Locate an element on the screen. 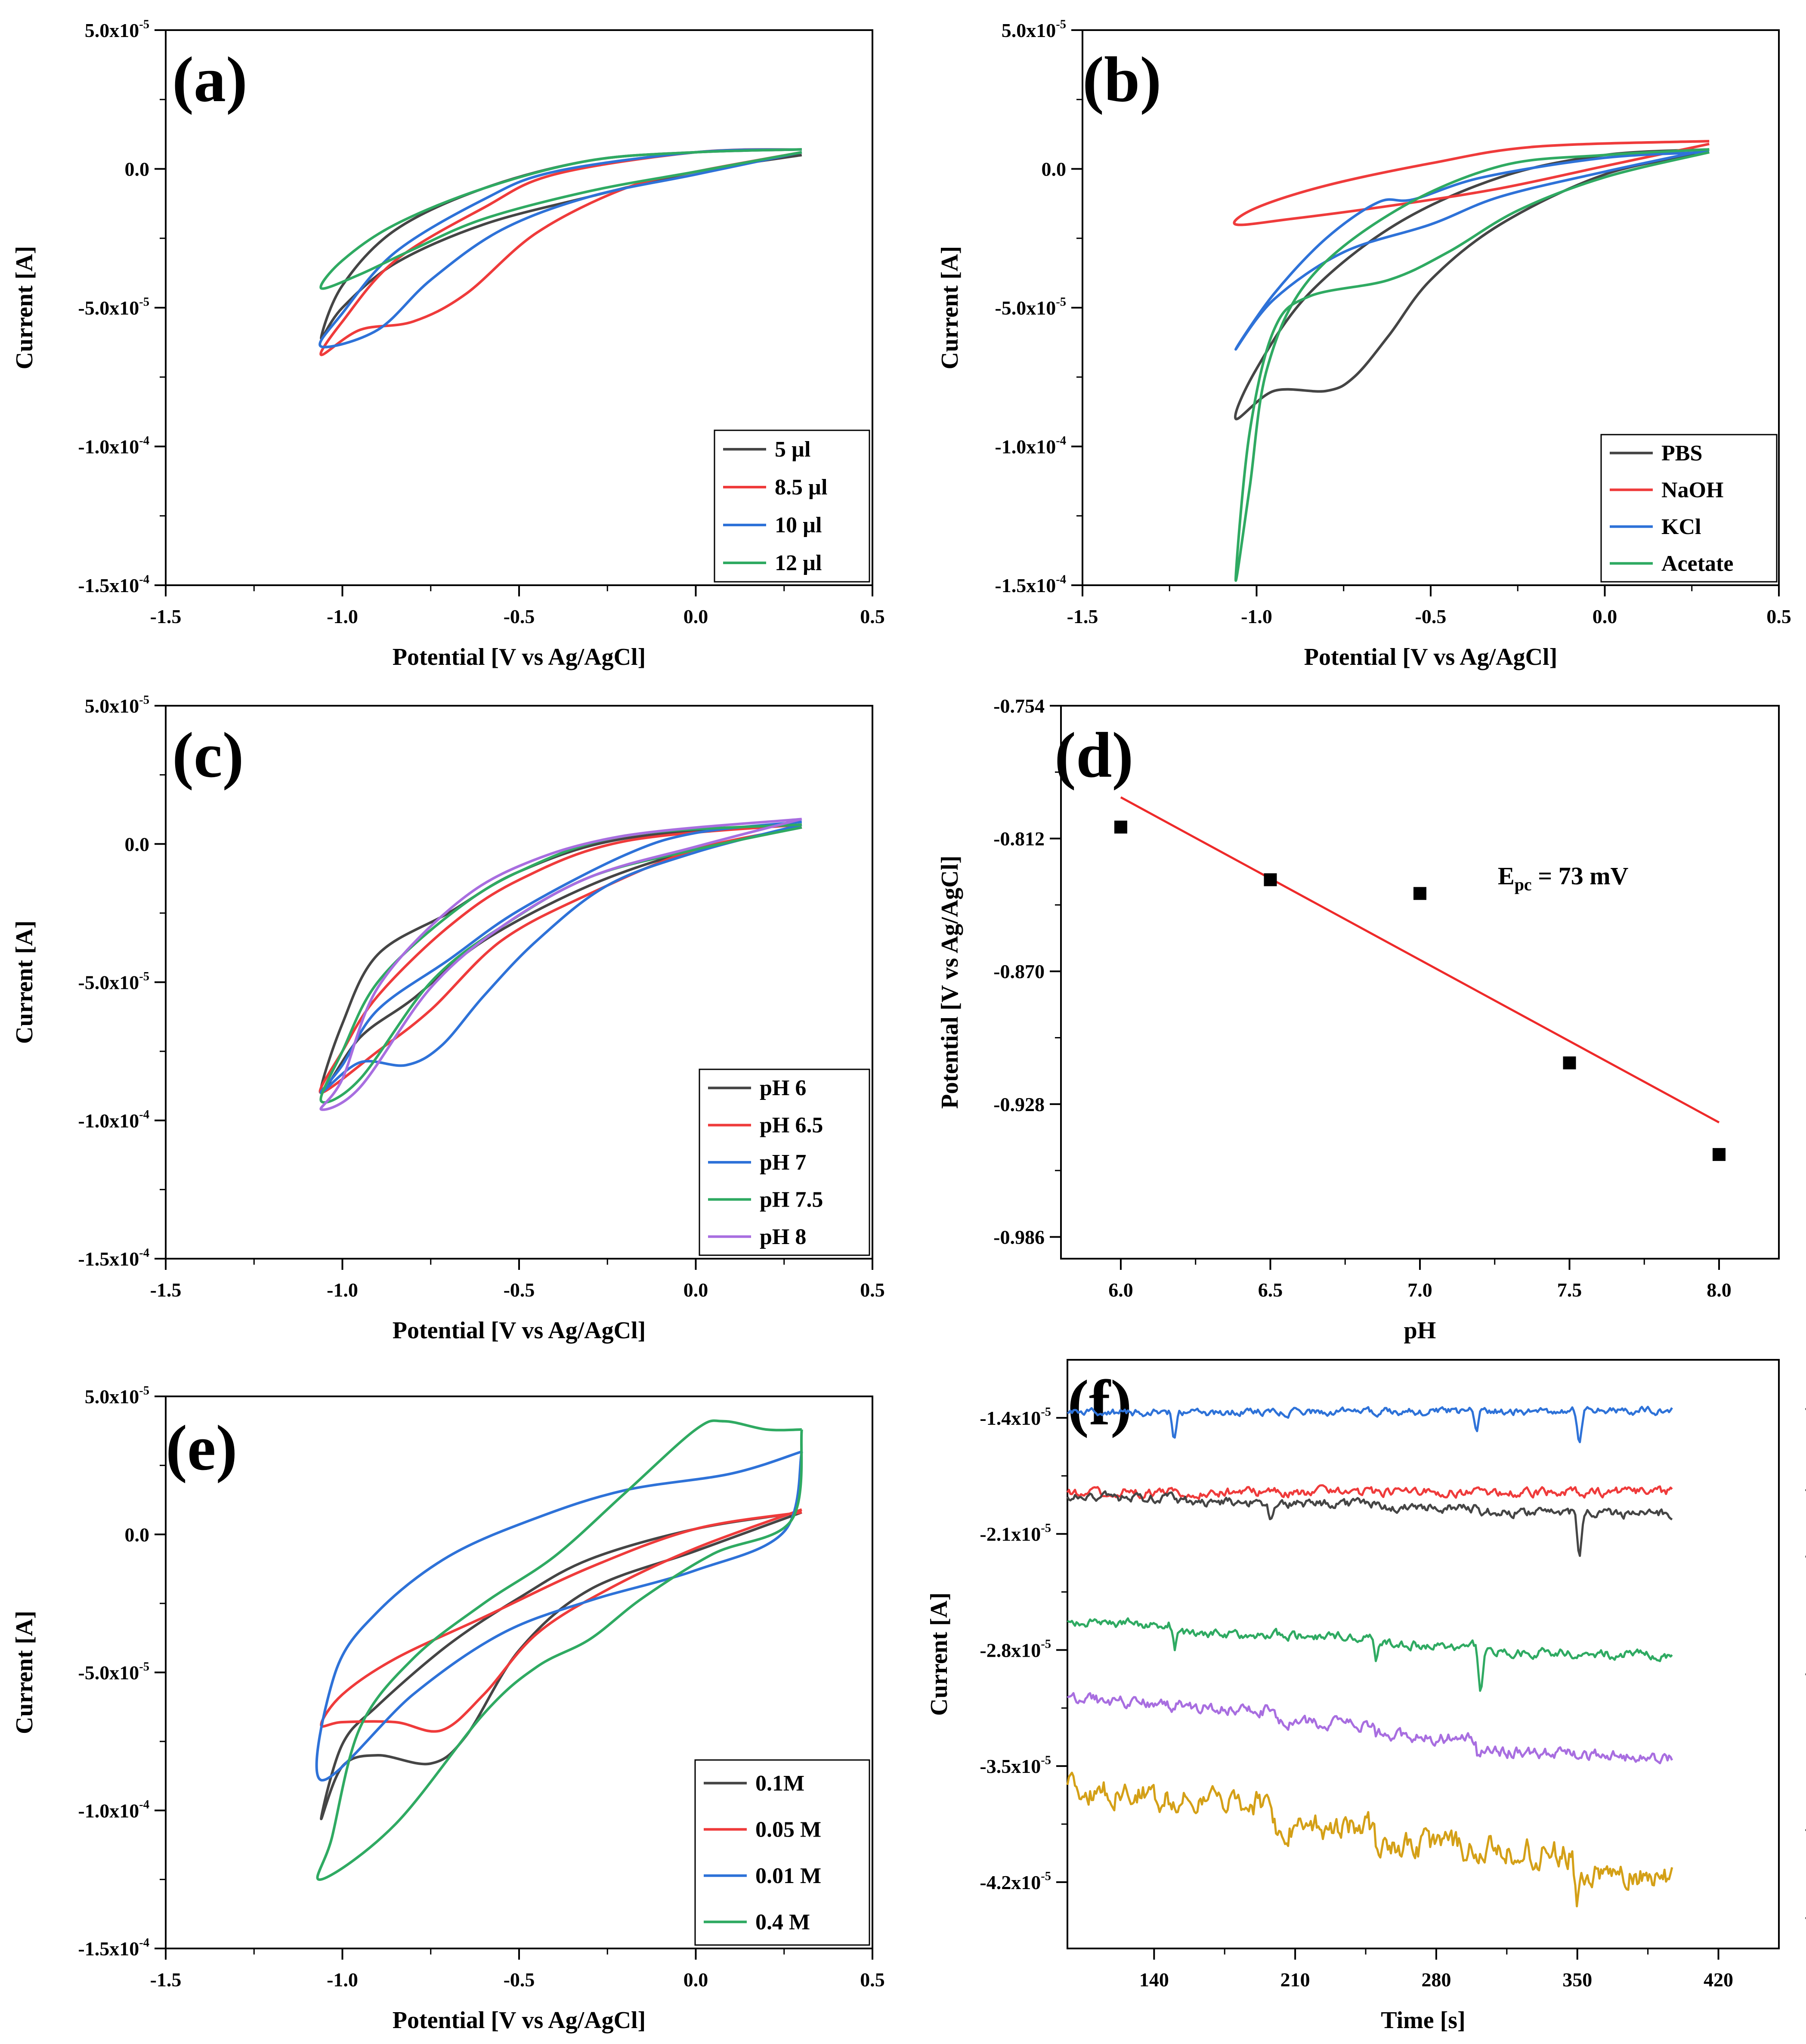 The height and width of the screenshot is (2044, 1806). panel-tag: (e) is located at coordinates (201, 1448).